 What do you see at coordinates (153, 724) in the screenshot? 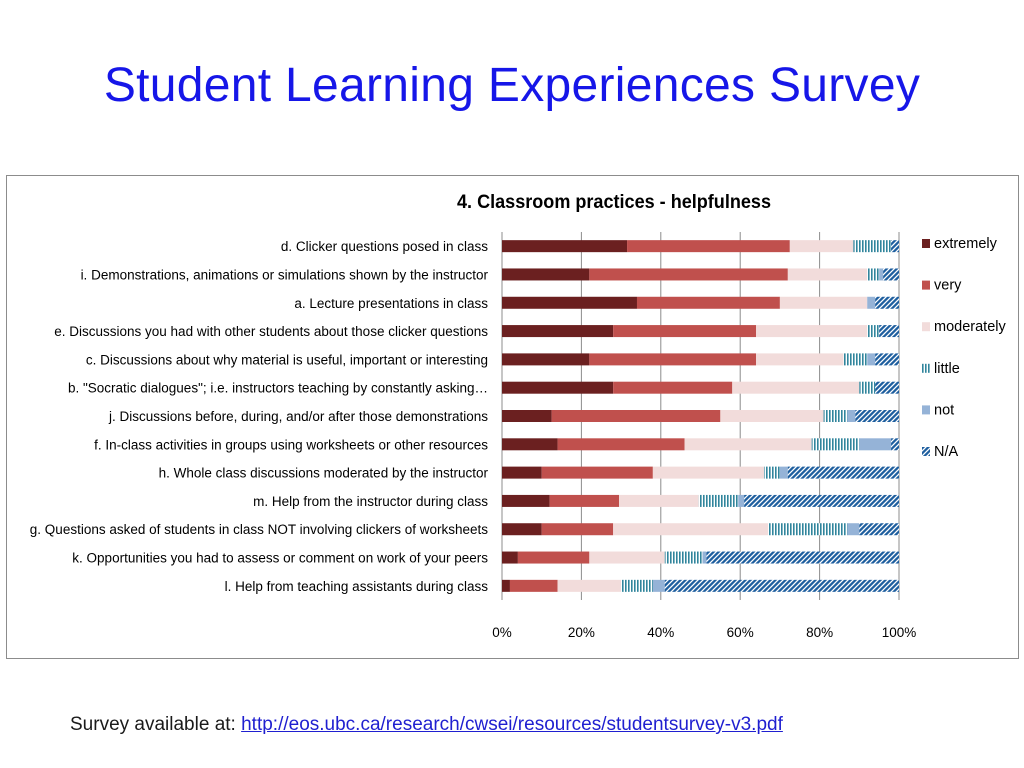
I see `footer-label: Survey available at:` at bounding box center [153, 724].